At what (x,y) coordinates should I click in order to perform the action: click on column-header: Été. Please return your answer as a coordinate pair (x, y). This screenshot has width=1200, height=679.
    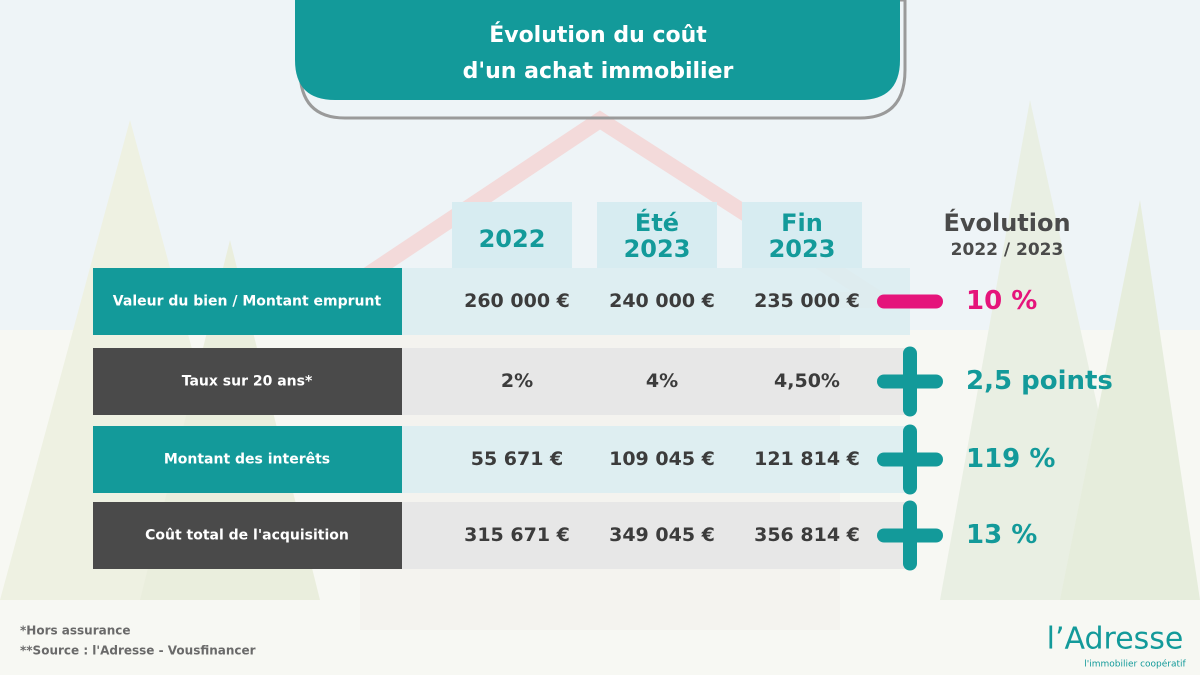
    Looking at the image, I should click on (657, 222).